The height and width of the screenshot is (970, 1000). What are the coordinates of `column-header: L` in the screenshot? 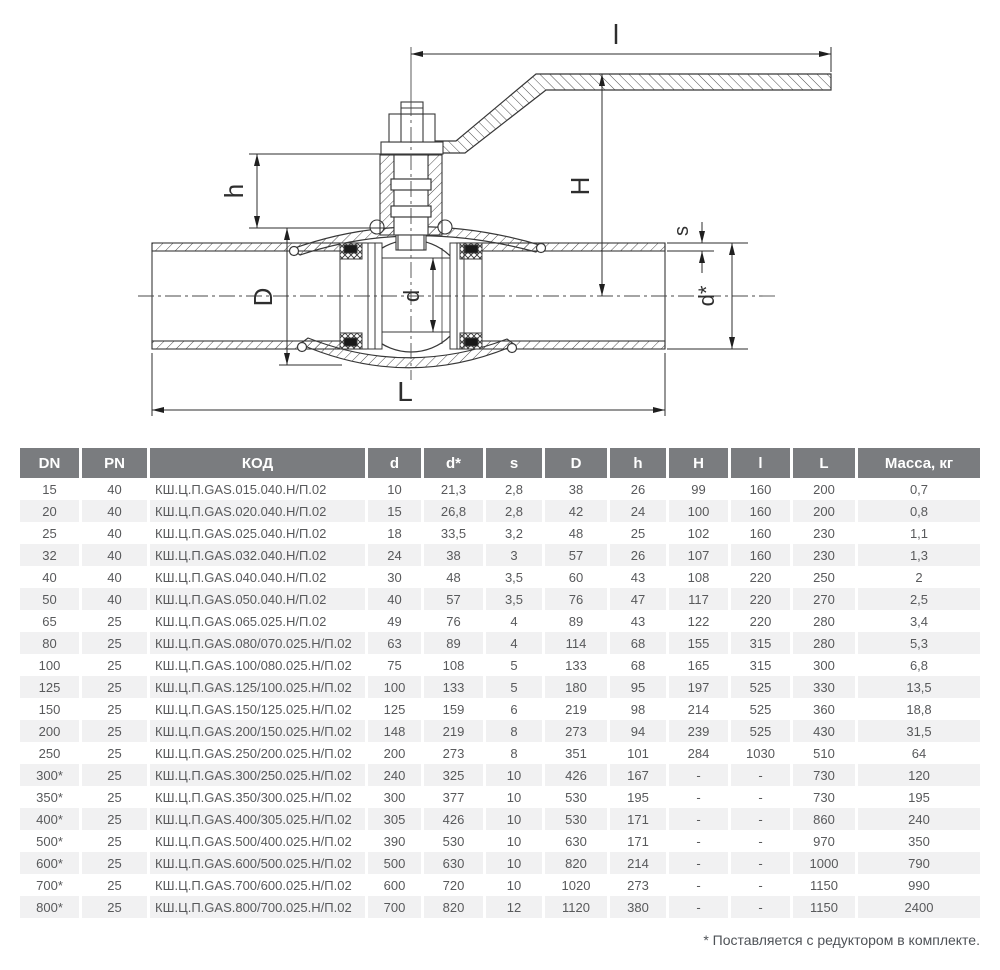 It's located at (822, 463).